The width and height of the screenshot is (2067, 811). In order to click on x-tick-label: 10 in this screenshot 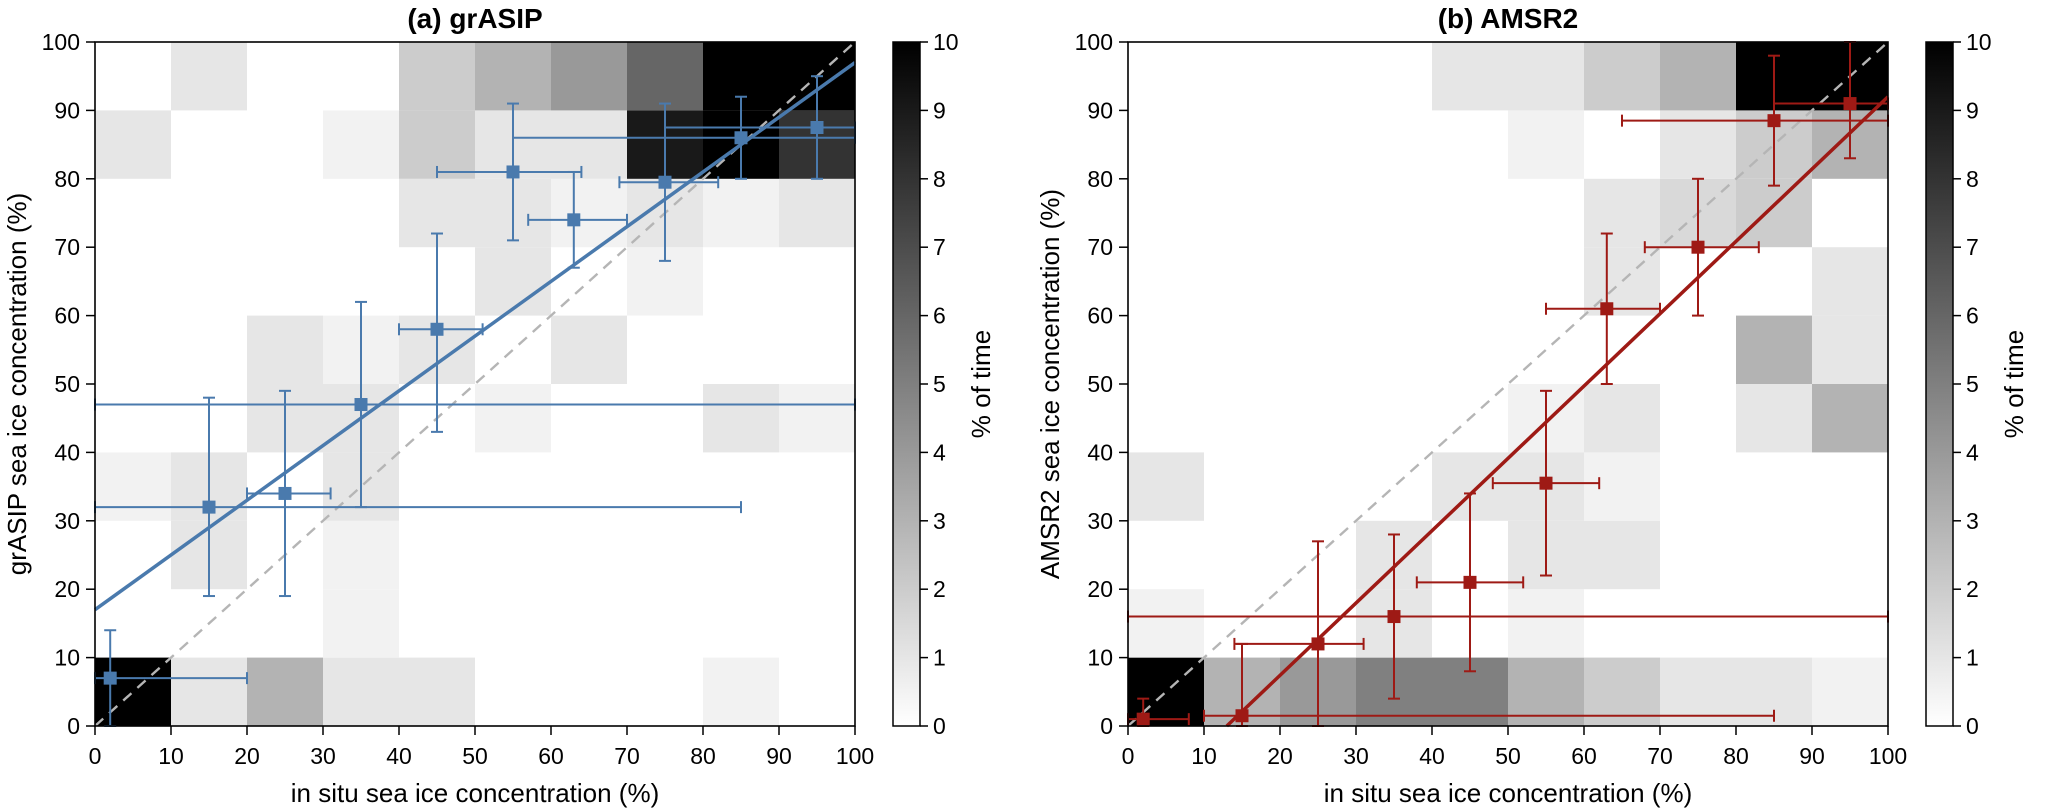, I will do `click(171, 756)`.